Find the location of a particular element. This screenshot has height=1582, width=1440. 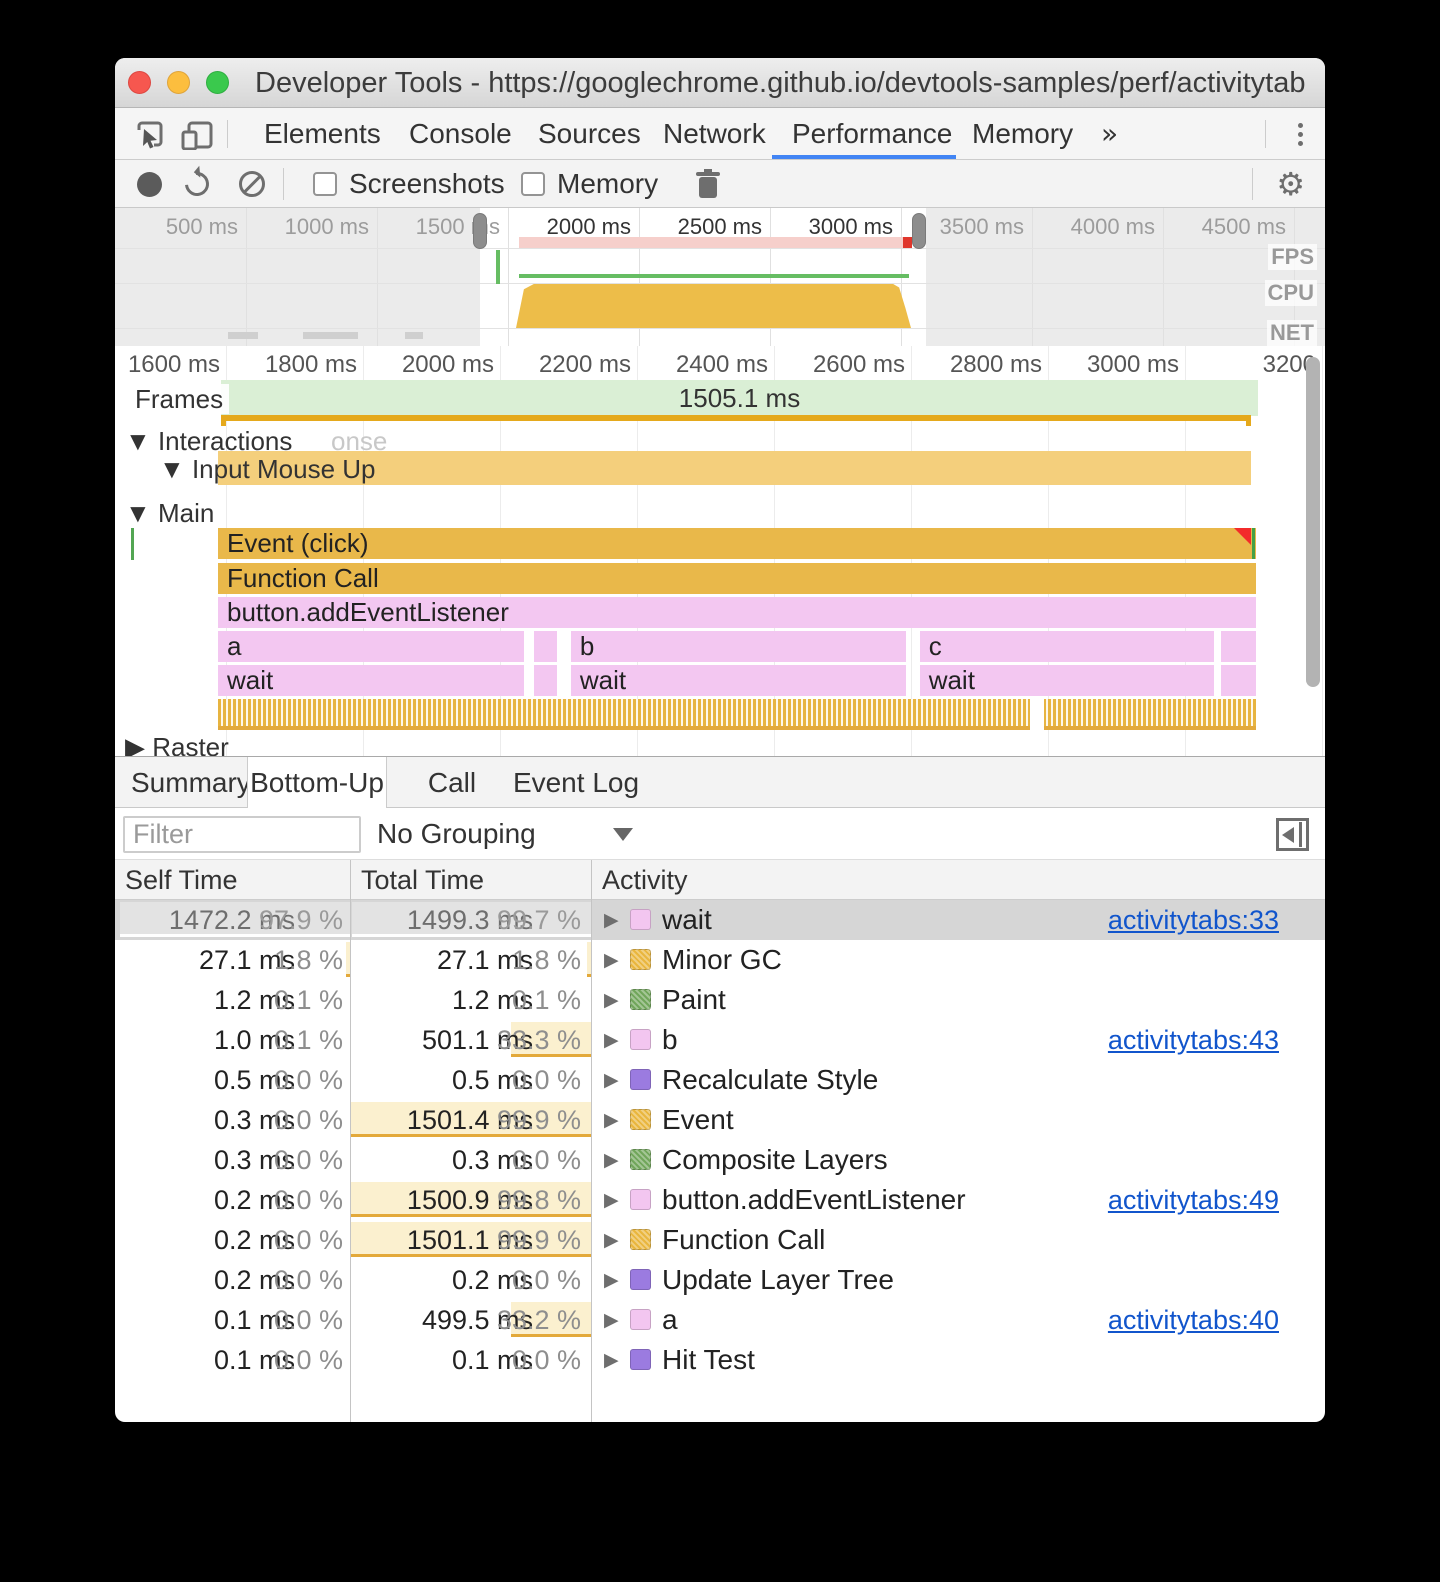

tab-bottom-up: Bottom-Up is located at coordinates (317, 783).